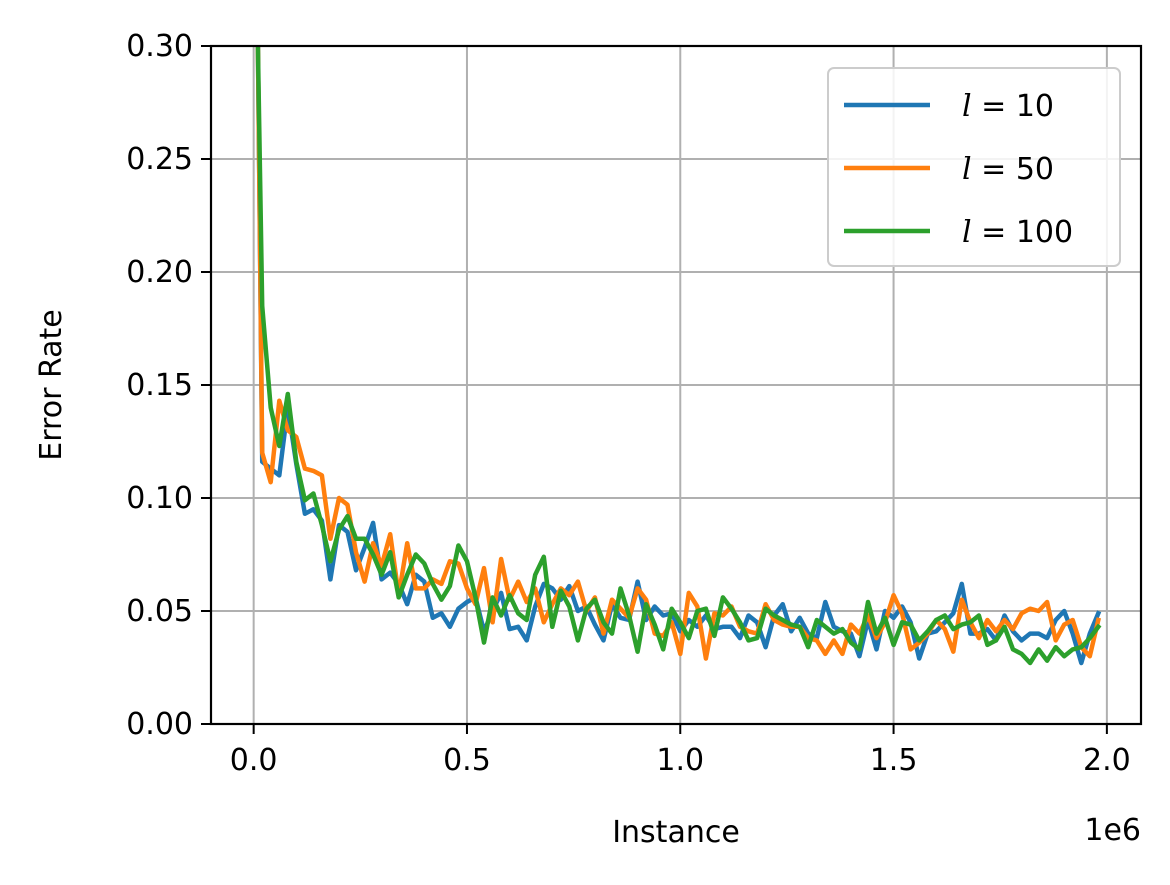 Image resolution: width=1170 pixels, height=885 pixels. I want to click on y-tick-label: 0.00, so click(159, 724).